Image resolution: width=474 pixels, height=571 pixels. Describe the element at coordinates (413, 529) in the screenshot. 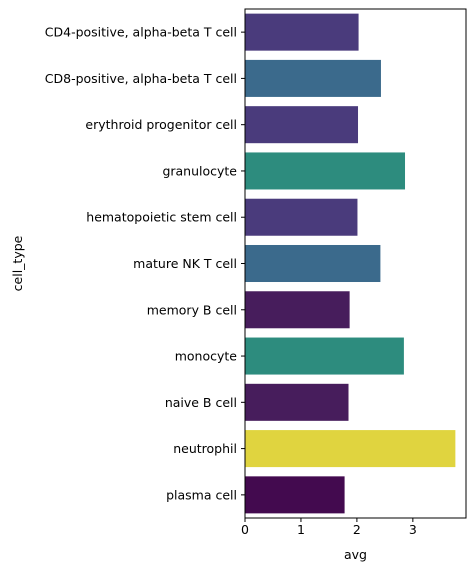

I see `x-tick-label-3: 3` at that location.